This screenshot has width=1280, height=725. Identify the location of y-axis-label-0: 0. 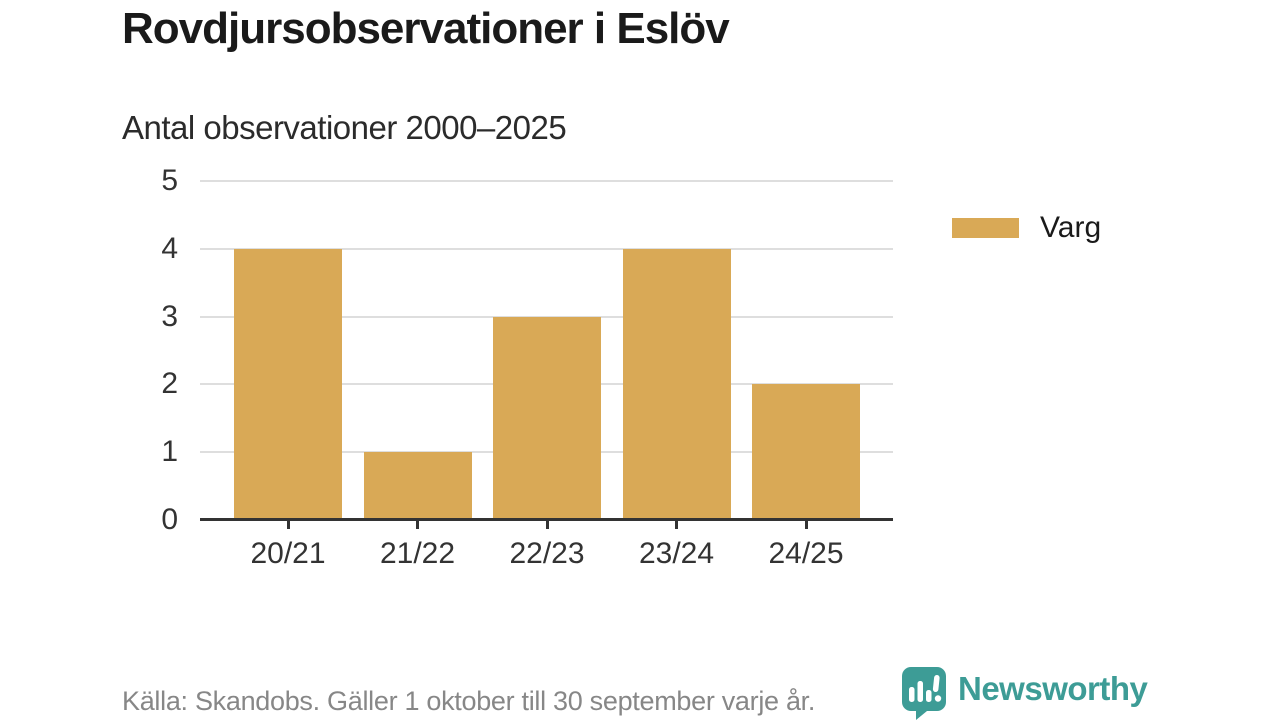
(169, 519).